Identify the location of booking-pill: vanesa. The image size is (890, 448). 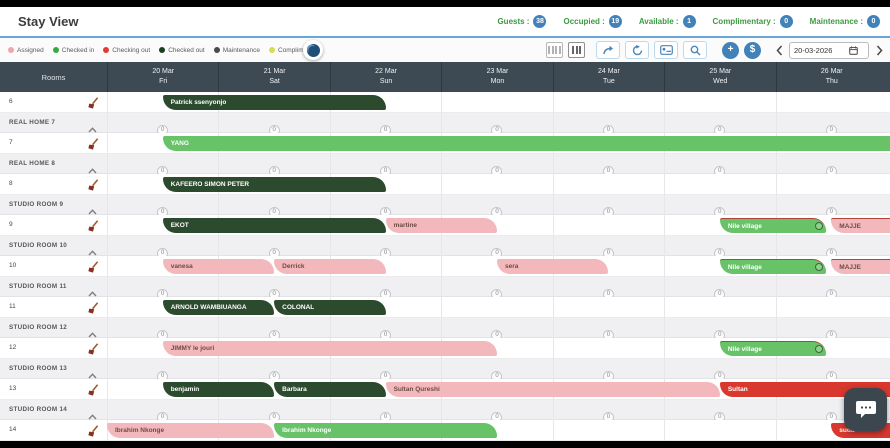
(218, 266).